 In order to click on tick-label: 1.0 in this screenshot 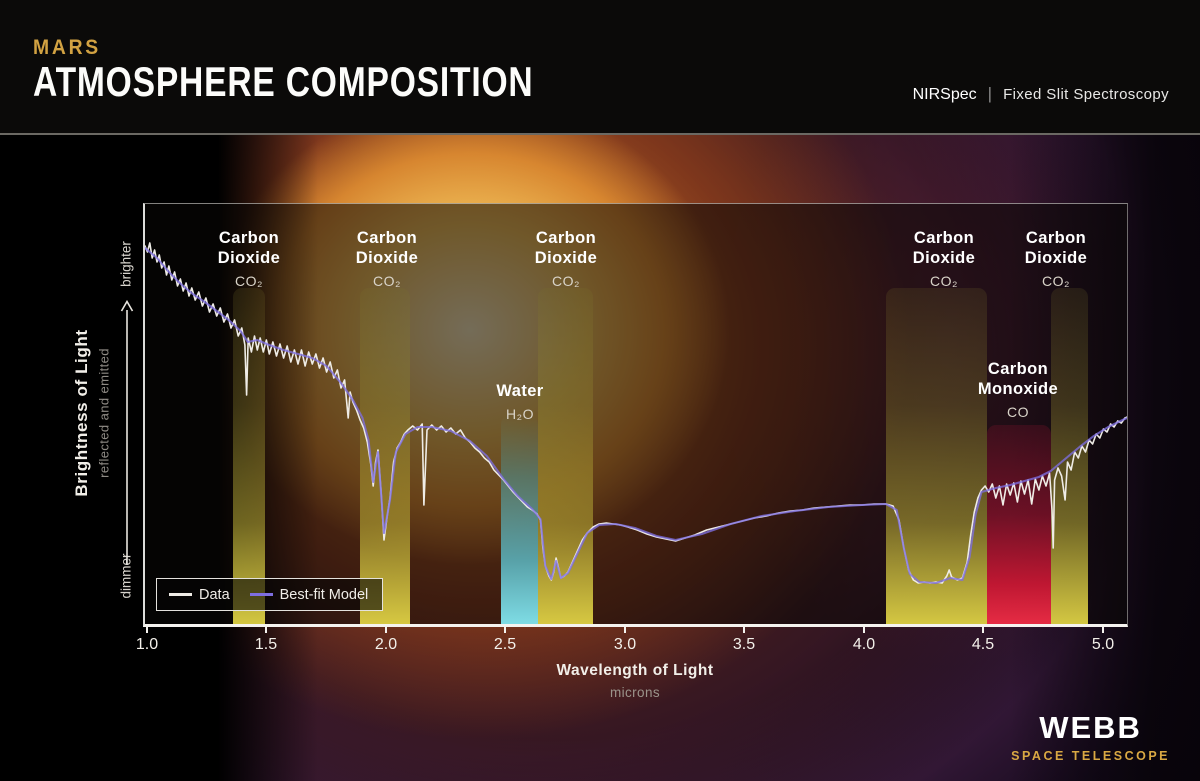, I will do `click(147, 644)`.